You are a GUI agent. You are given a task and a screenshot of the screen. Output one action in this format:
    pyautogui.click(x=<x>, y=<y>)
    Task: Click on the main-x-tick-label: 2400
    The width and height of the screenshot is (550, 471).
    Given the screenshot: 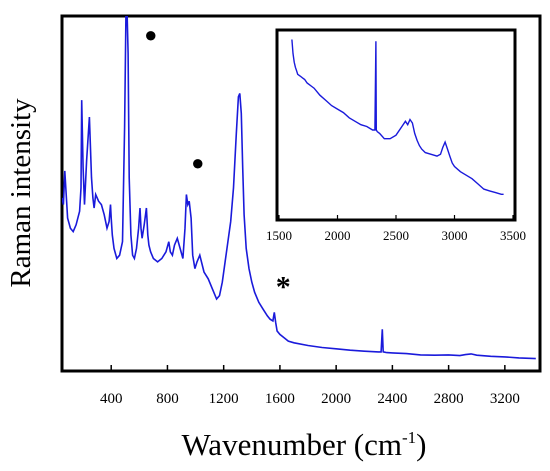 What is the action you would take?
    pyautogui.click(x=392, y=399)
    